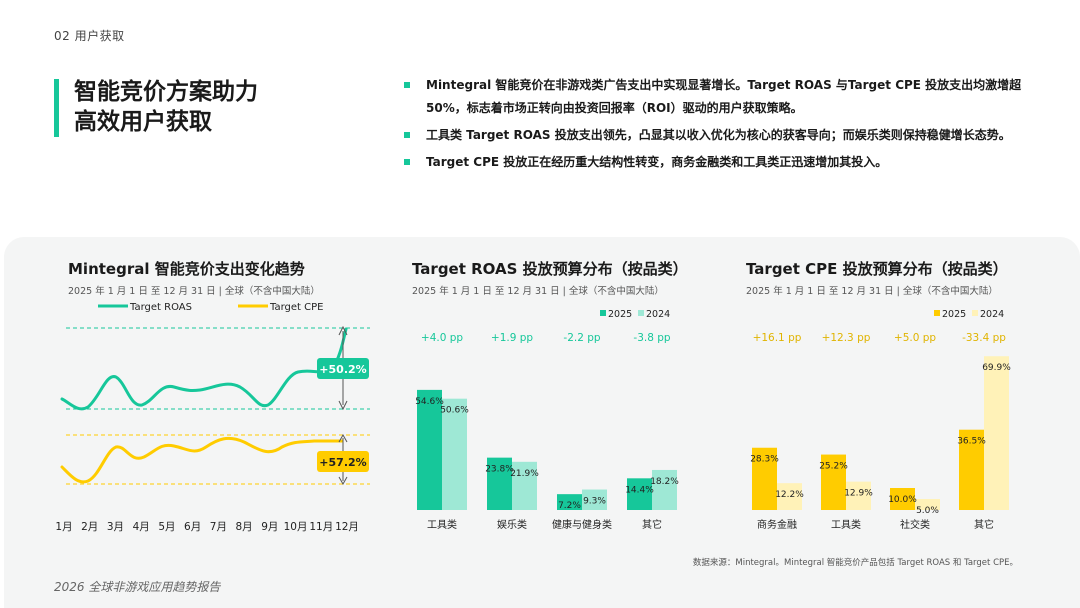  I want to click on data-label-2025: 25.2%, so click(833, 467).